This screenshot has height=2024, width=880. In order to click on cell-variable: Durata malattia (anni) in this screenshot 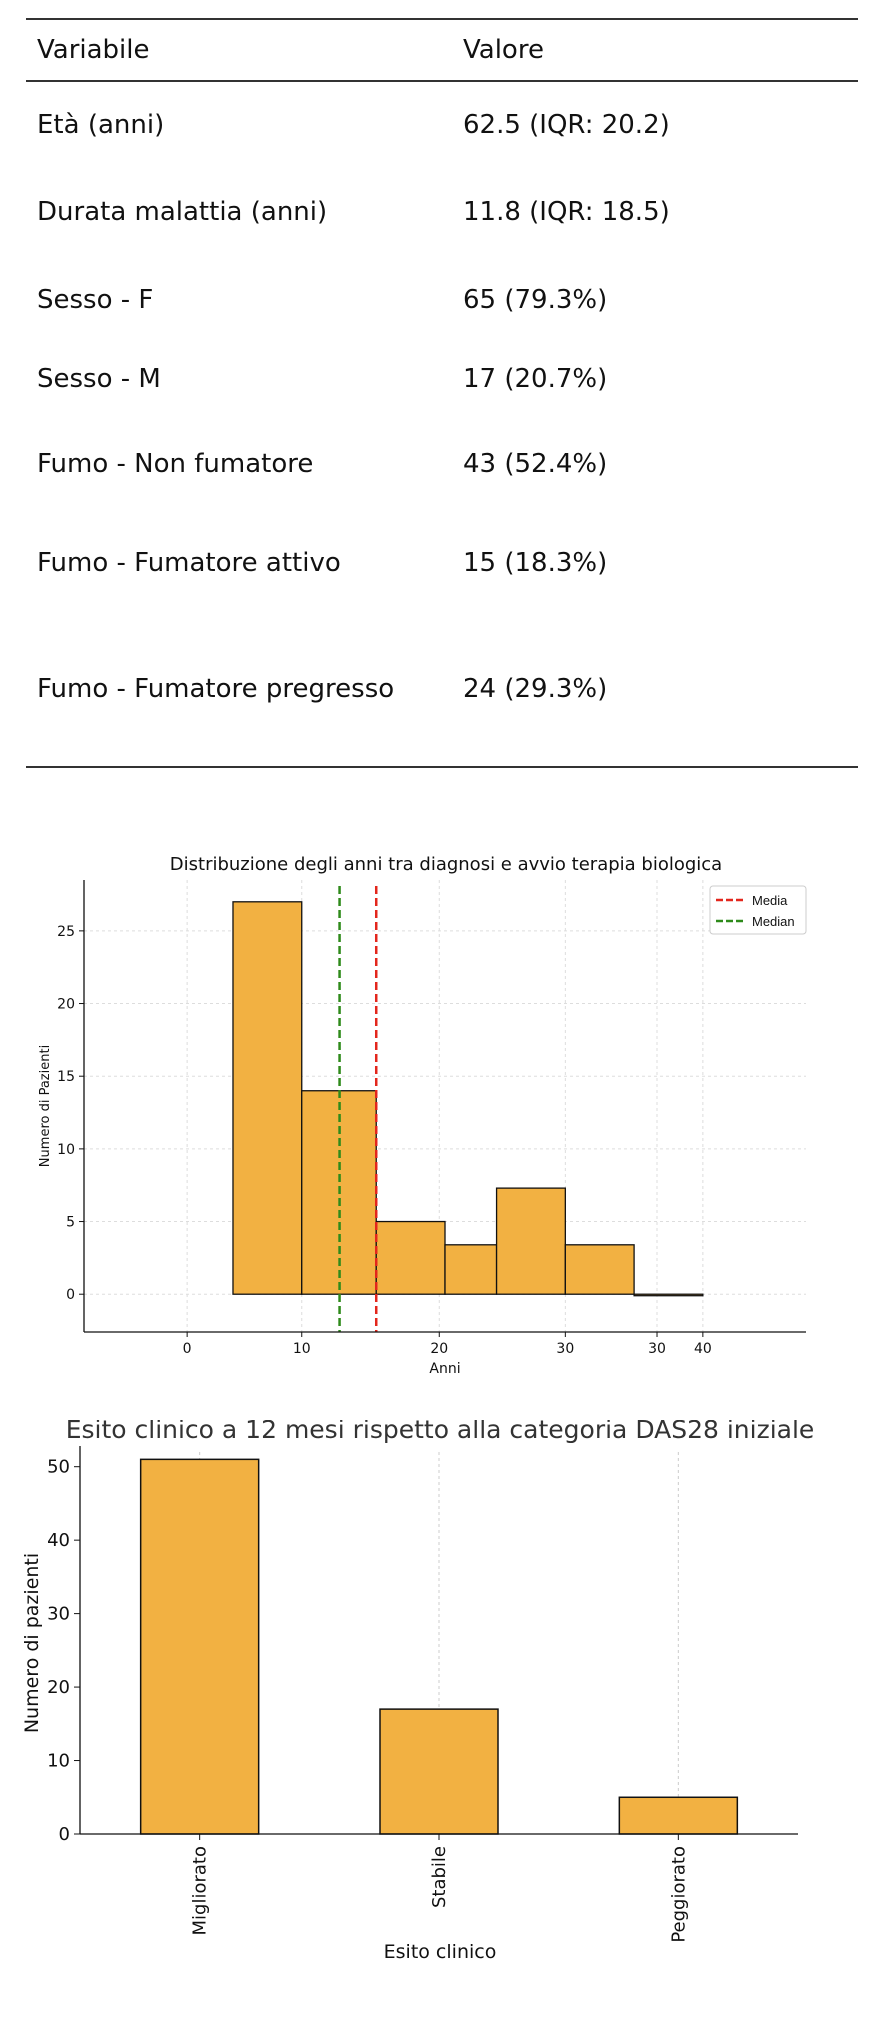, I will do `click(182, 211)`.